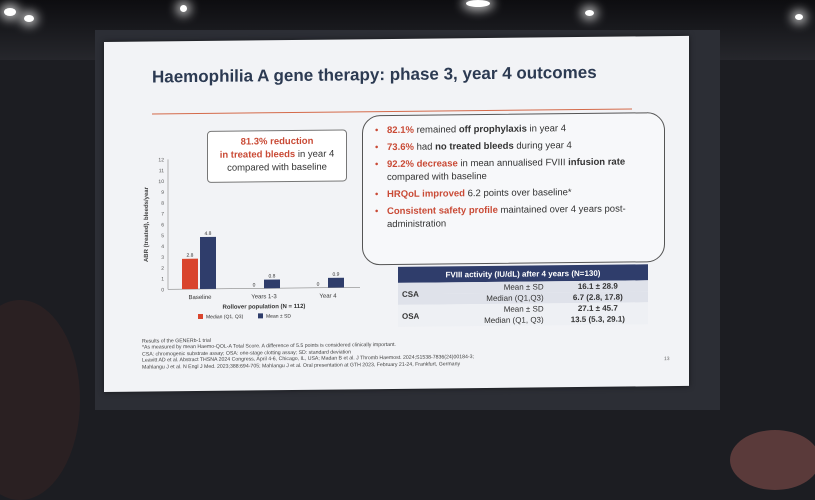 The width and height of the screenshot is (815, 500). I want to click on bullet-text: in mean annualised FVIII, so click(513, 163).